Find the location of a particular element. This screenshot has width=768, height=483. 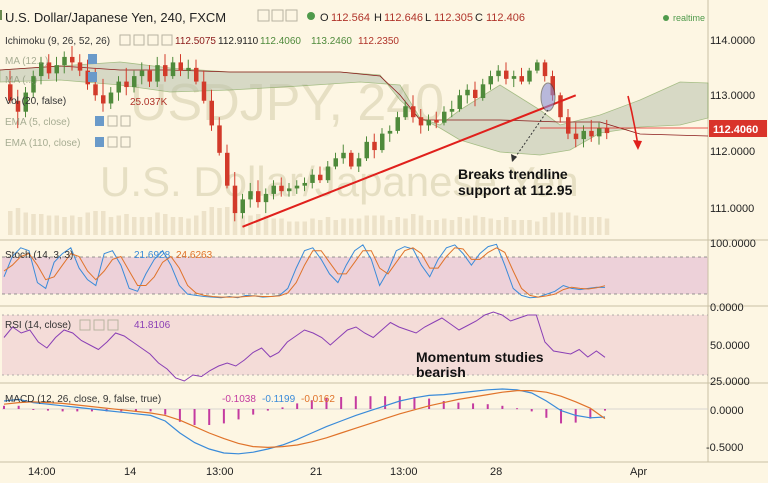

ma2-visibility-icon is located at coordinates (92, 77).